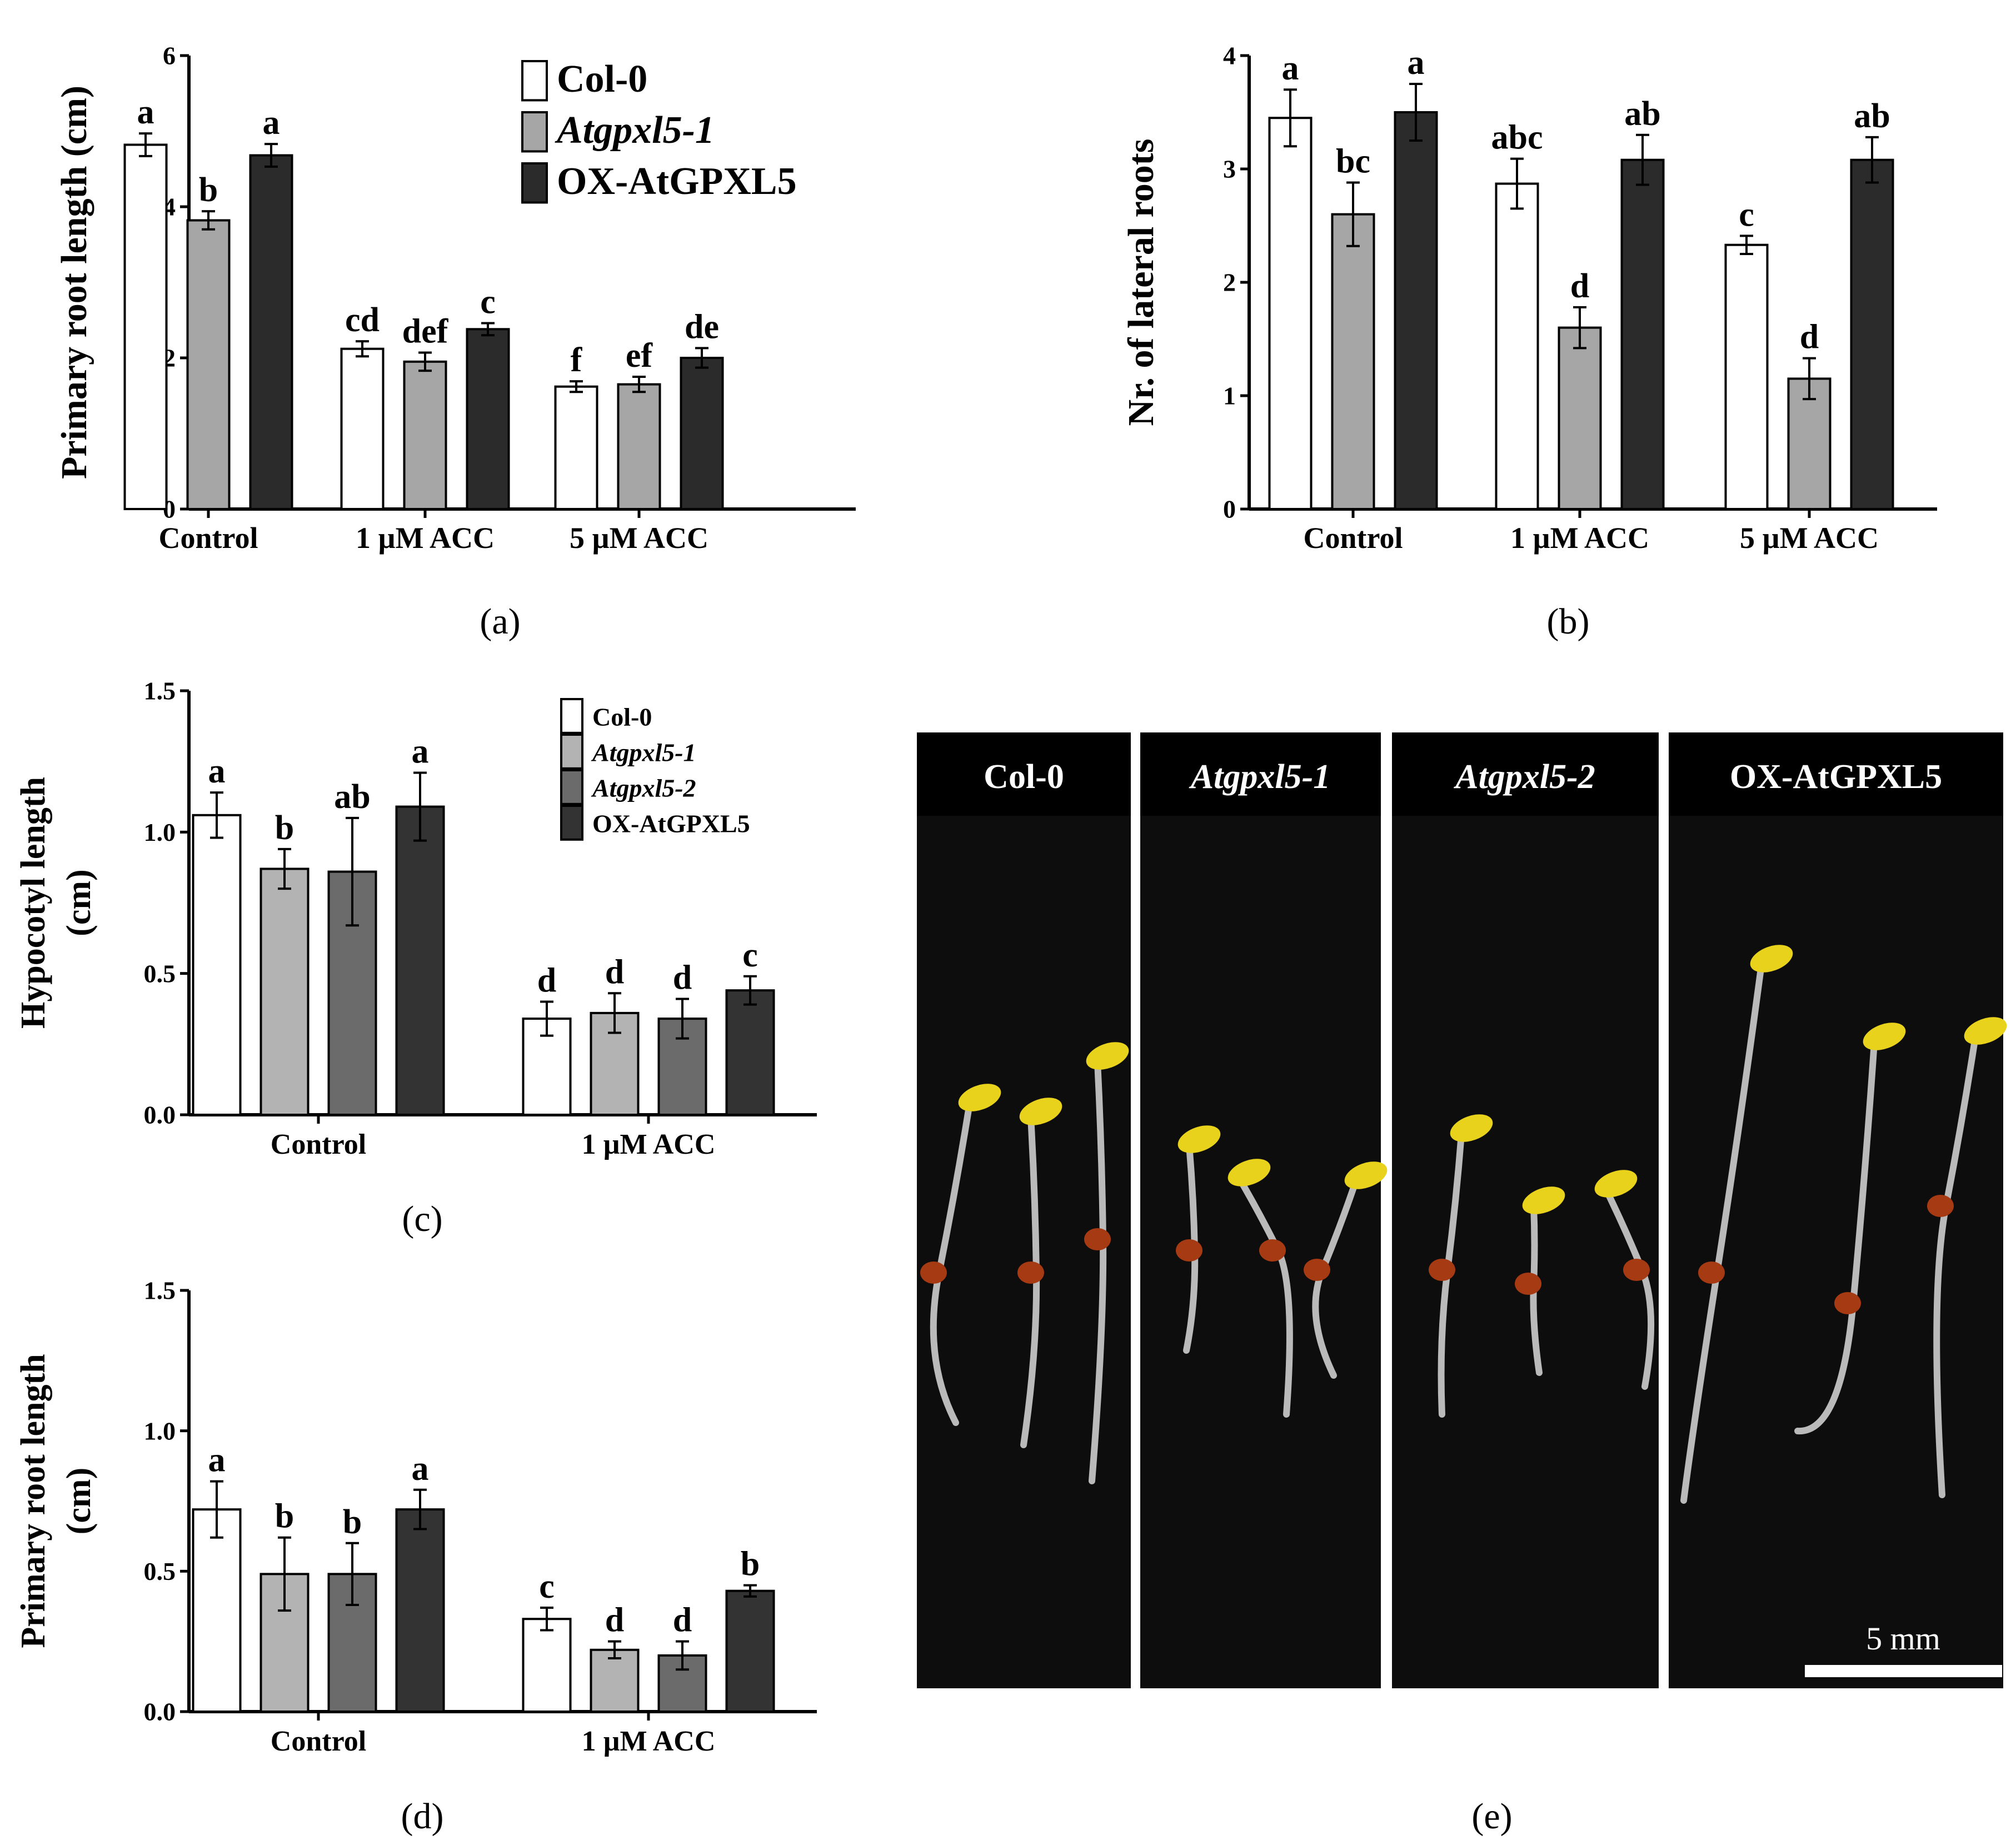 This screenshot has height=1840, width=2016. Describe the element at coordinates (1353, 161) in the screenshot. I see `significance-letter: bc` at that location.